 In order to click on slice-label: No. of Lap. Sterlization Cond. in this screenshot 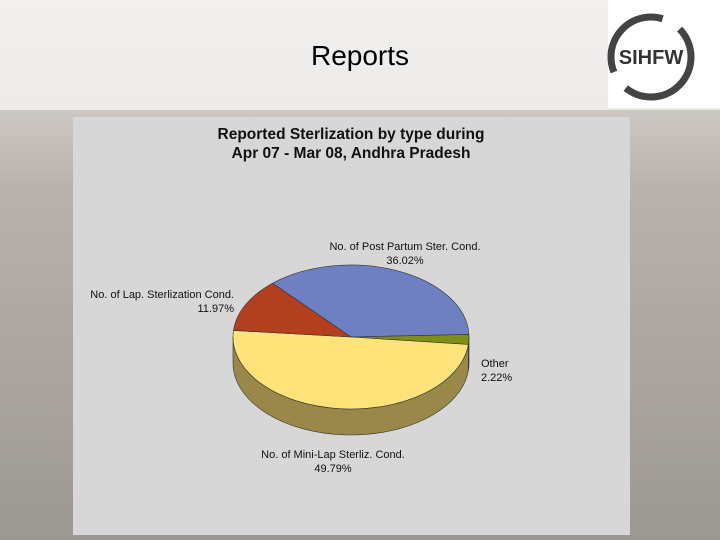, I will do `click(162, 295)`.